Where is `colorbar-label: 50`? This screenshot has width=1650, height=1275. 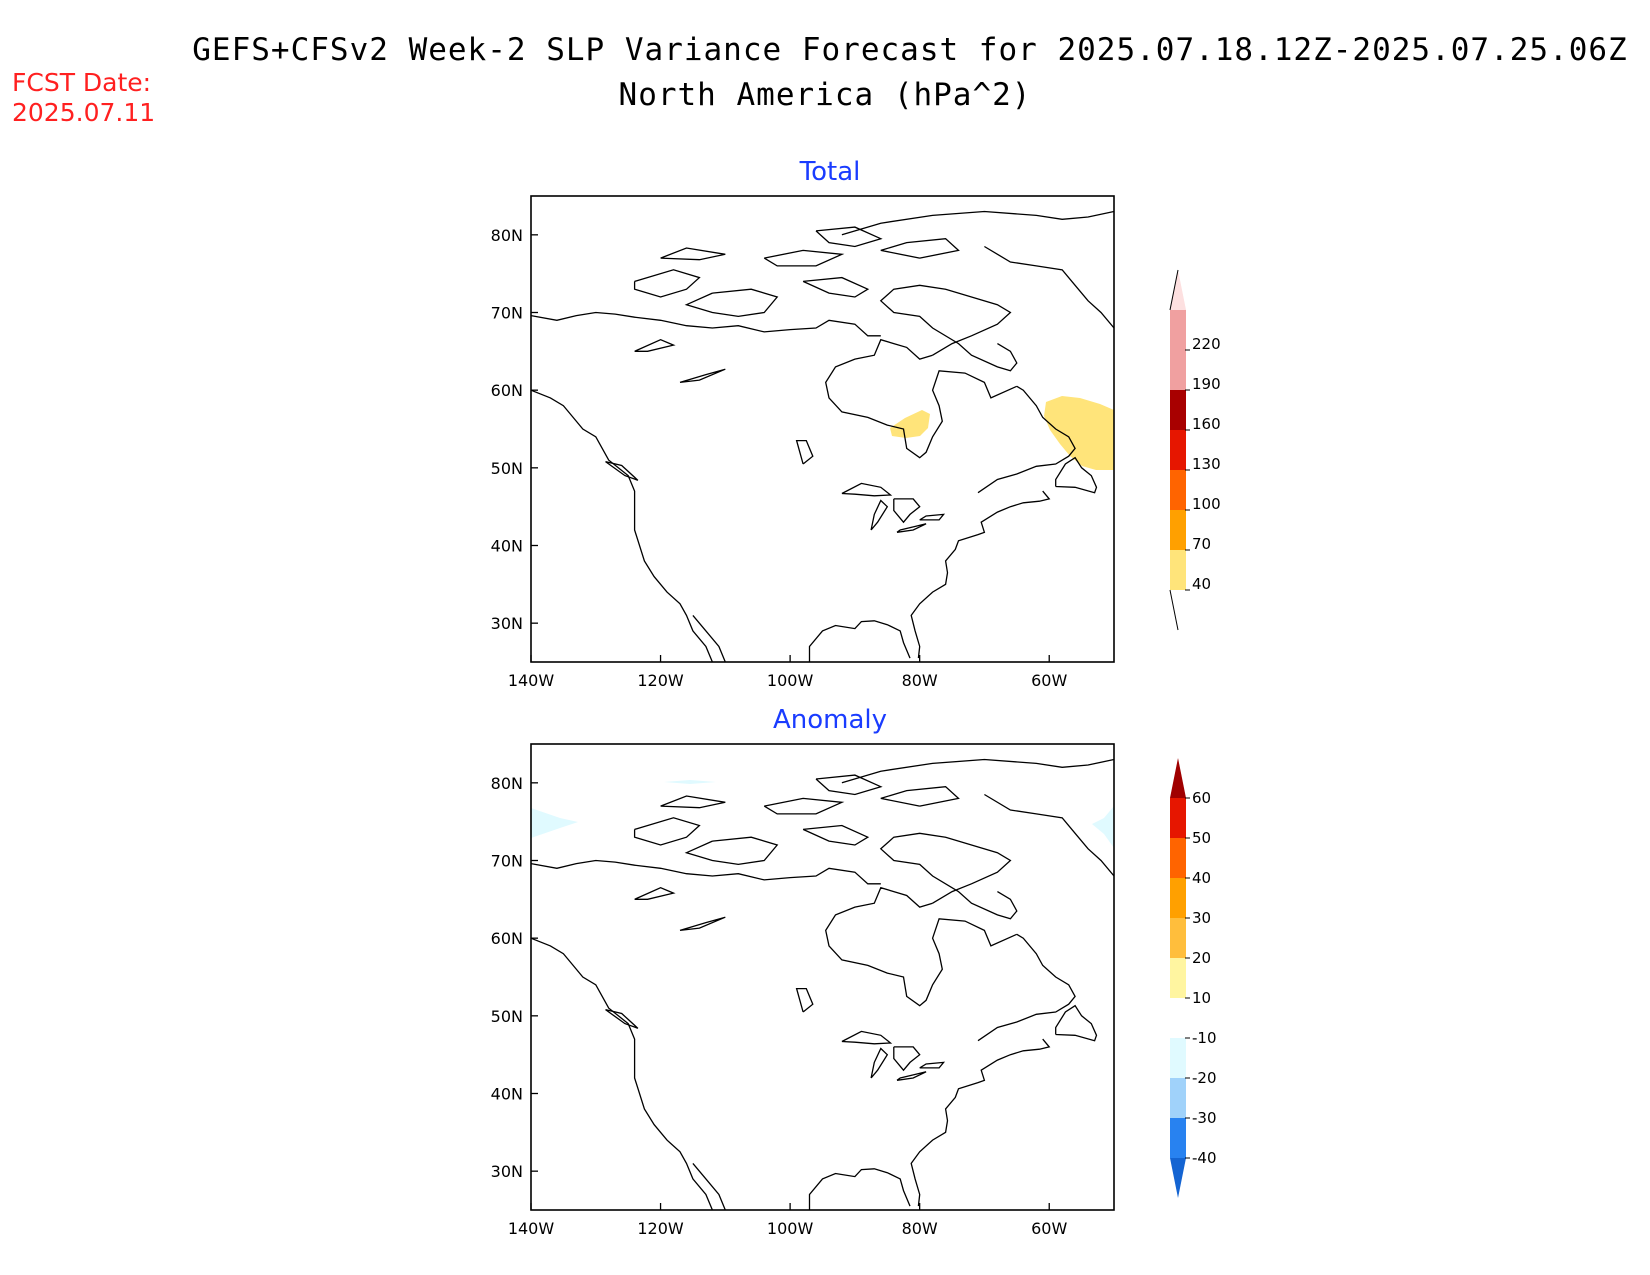
colorbar-label: 50 is located at coordinates (1201, 838).